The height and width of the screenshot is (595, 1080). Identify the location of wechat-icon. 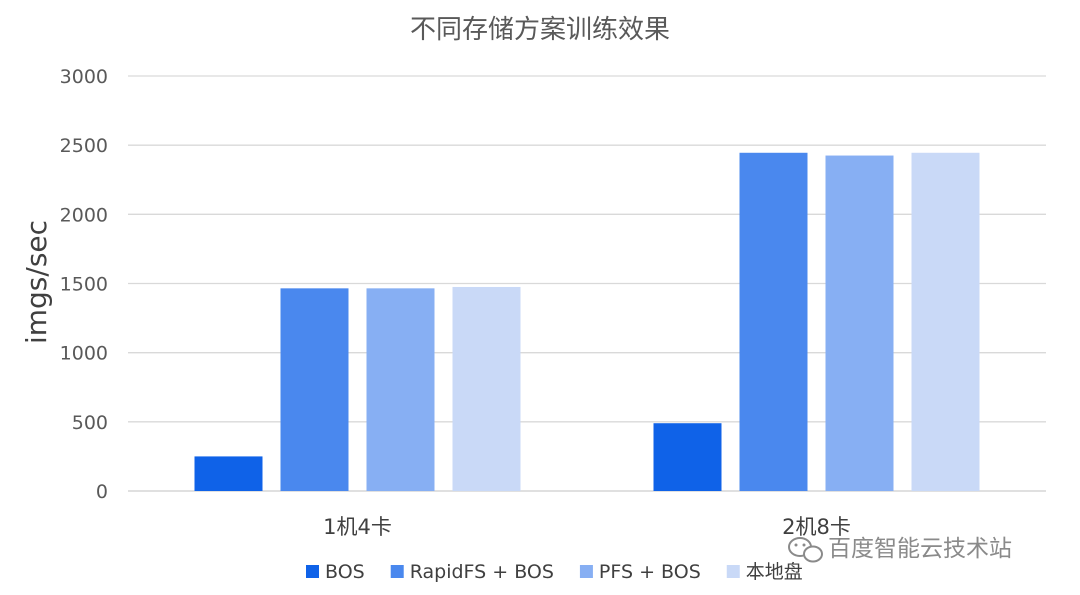
(805, 550).